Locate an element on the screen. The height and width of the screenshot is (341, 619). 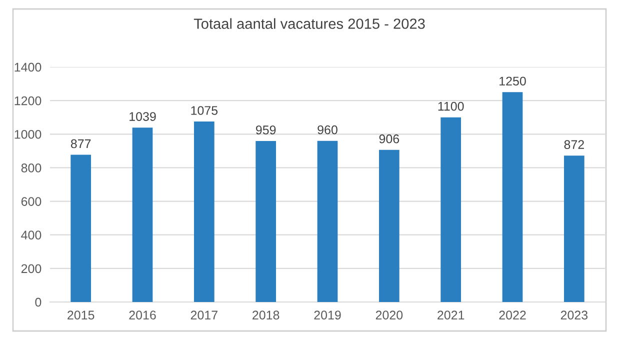
data-label: 1100 is located at coordinates (451, 106).